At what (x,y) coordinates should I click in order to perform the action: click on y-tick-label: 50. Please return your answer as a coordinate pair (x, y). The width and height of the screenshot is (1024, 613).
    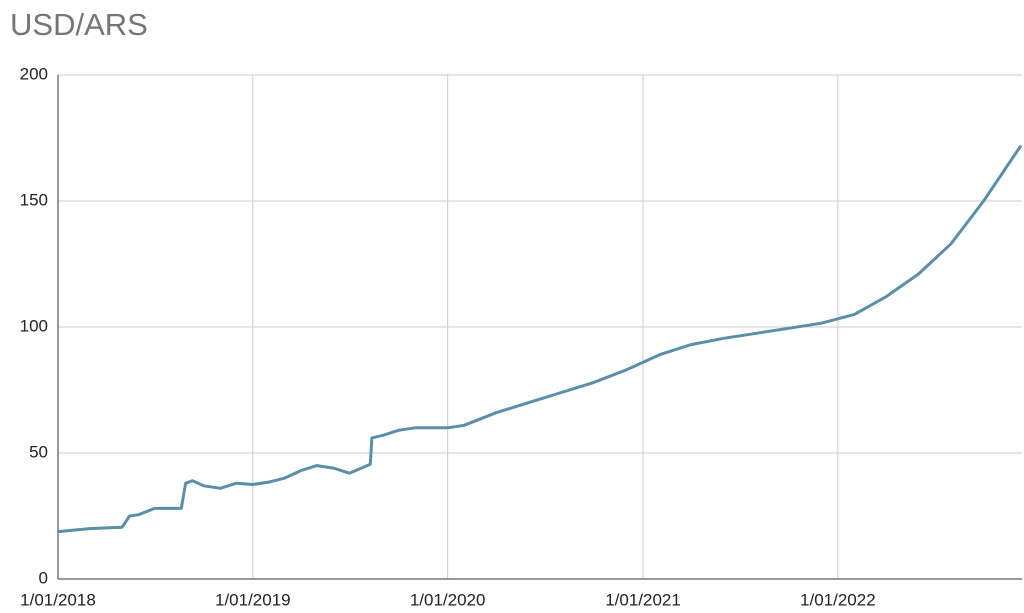
    Looking at the image, I should click on (38, 451).